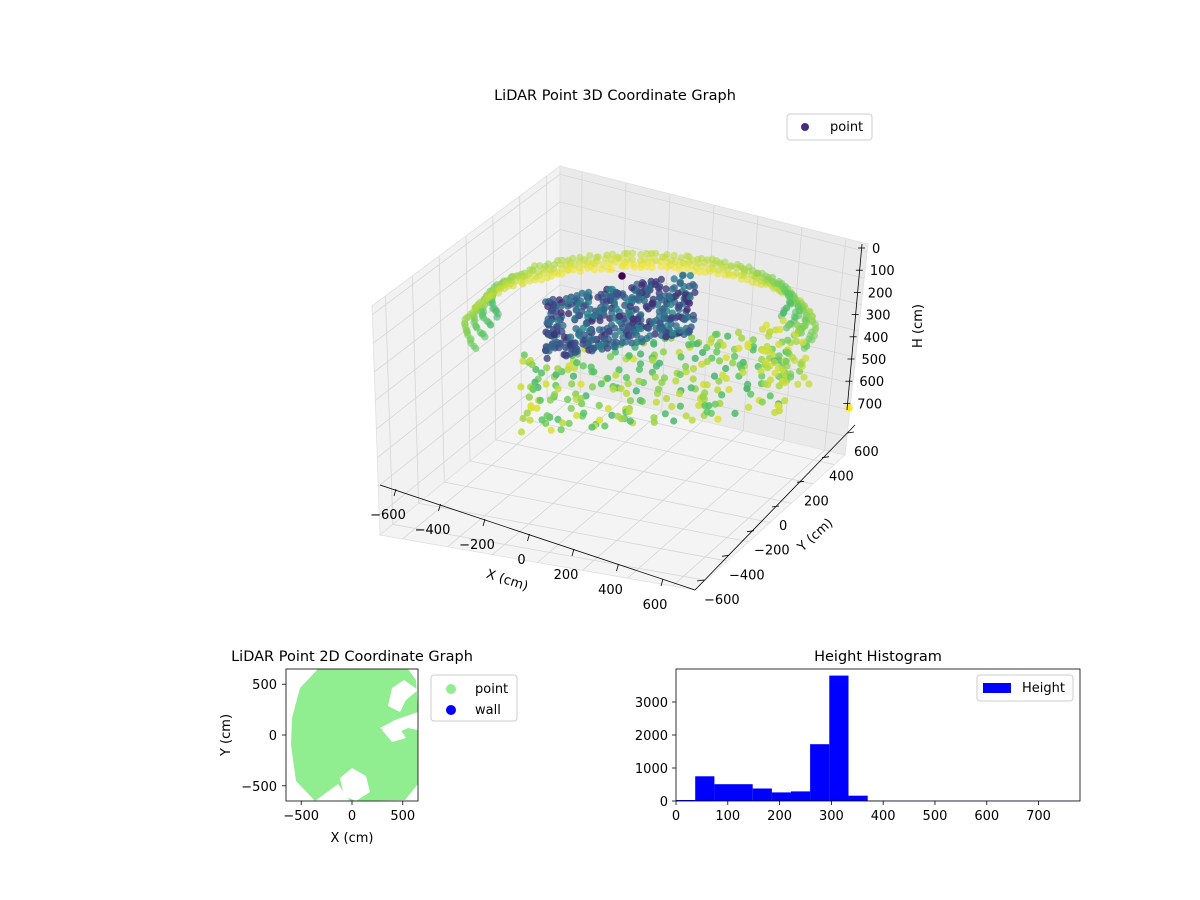  What do you see at coordinates (815, 536) in the screenshot?
I see `y-axis-label: Y (cm)` at bounding box center [815, 536].